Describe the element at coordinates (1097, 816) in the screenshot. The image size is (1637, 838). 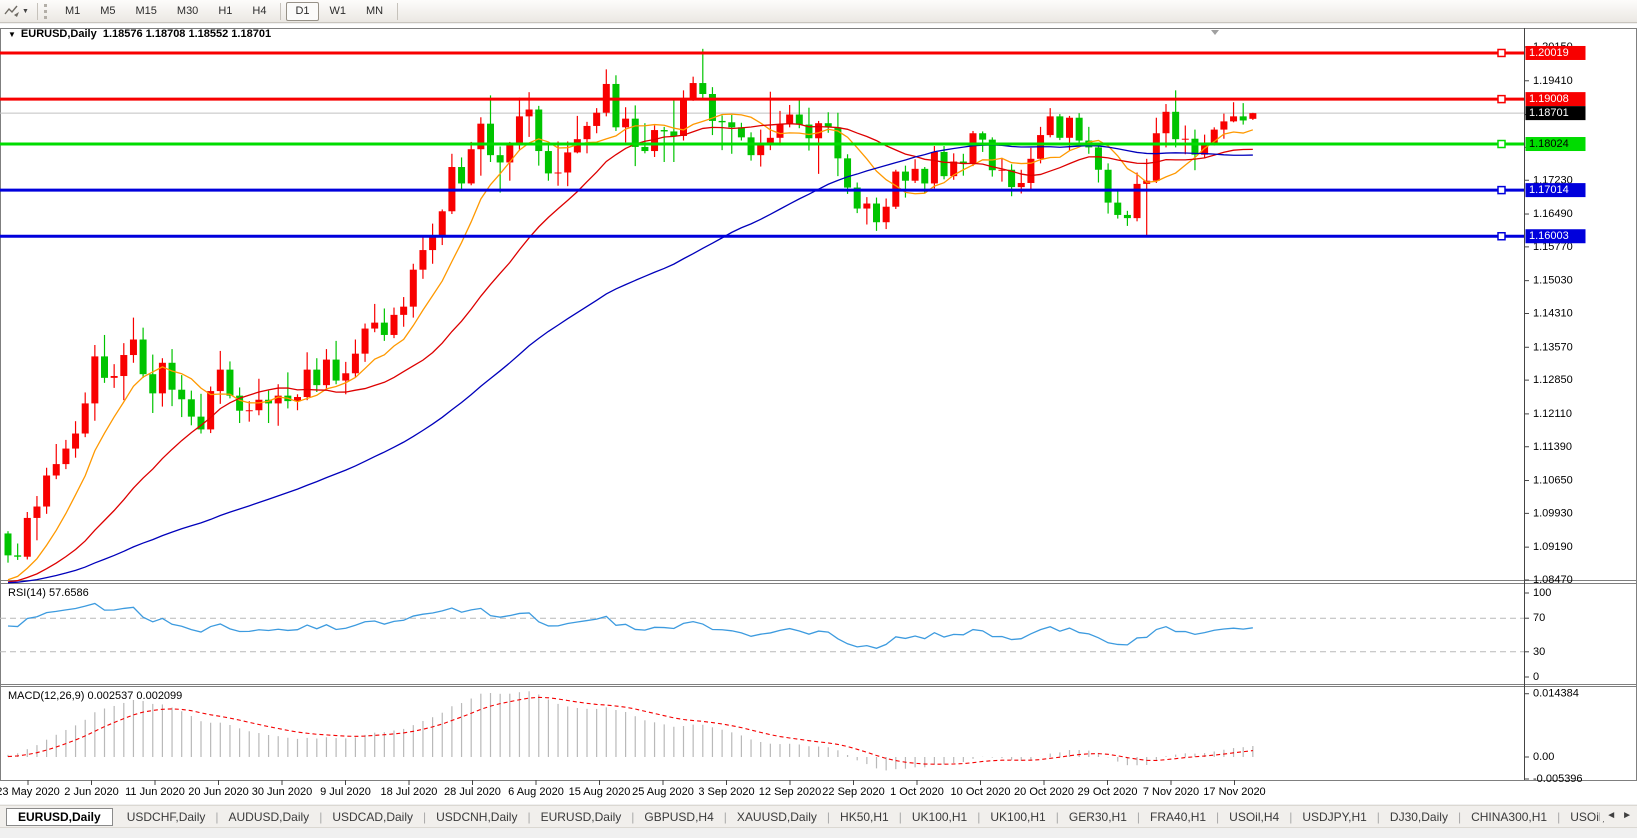
I see `tab-ger30-h1: GER30,H1` at that location.